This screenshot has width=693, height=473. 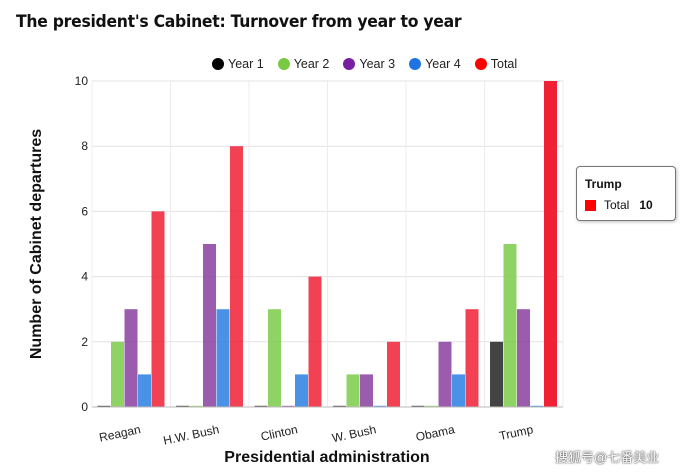 What do you see at coordinates (510, 325) in the screenshot?
I see `bar-year-2-trump` at bounding box center [510, 325].